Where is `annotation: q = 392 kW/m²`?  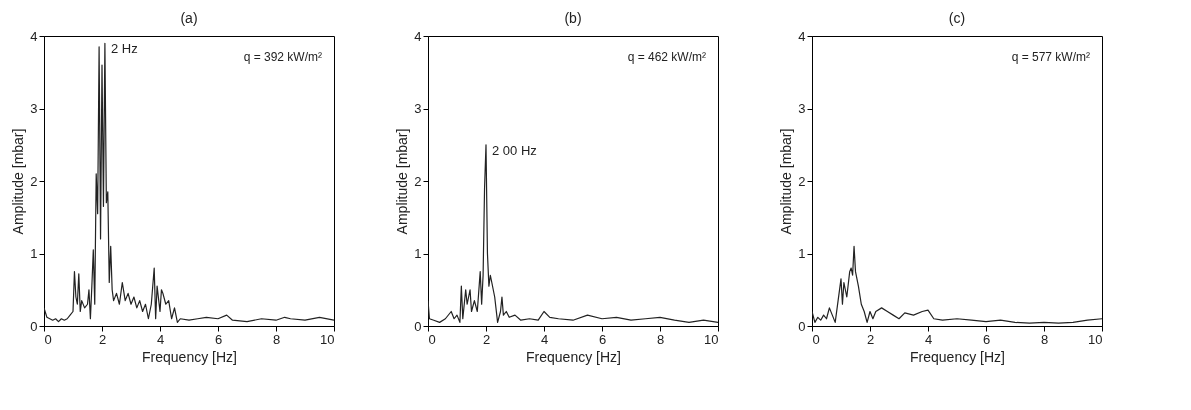 annotation: q = 392 kW/m² is located at coordinates (282, 57).